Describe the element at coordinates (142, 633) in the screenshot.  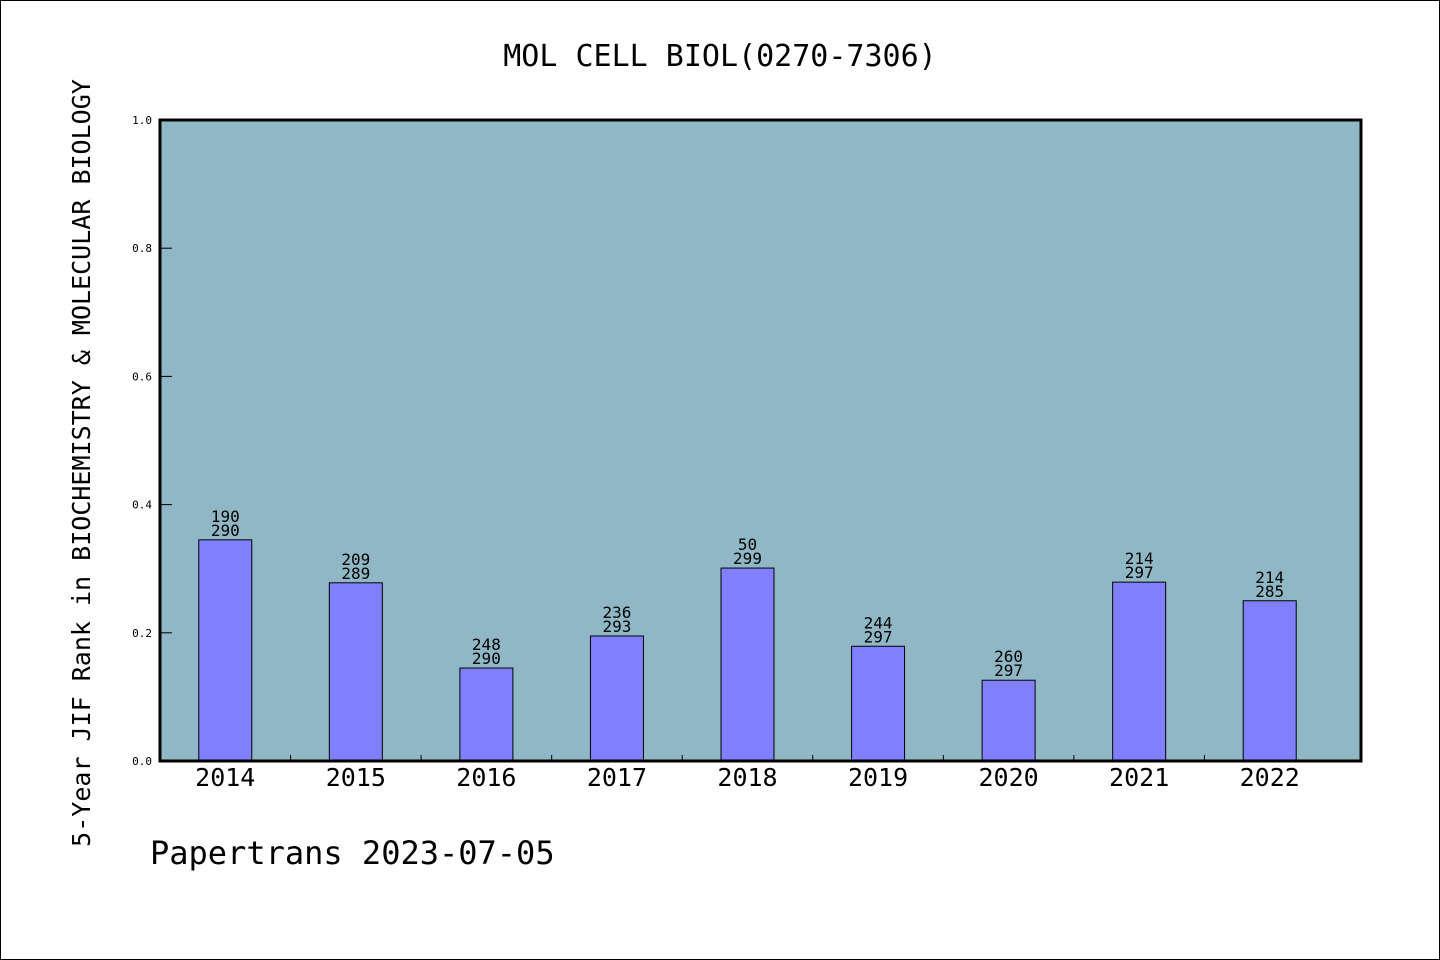
I see `y-tick-label: 0.2` at that location.